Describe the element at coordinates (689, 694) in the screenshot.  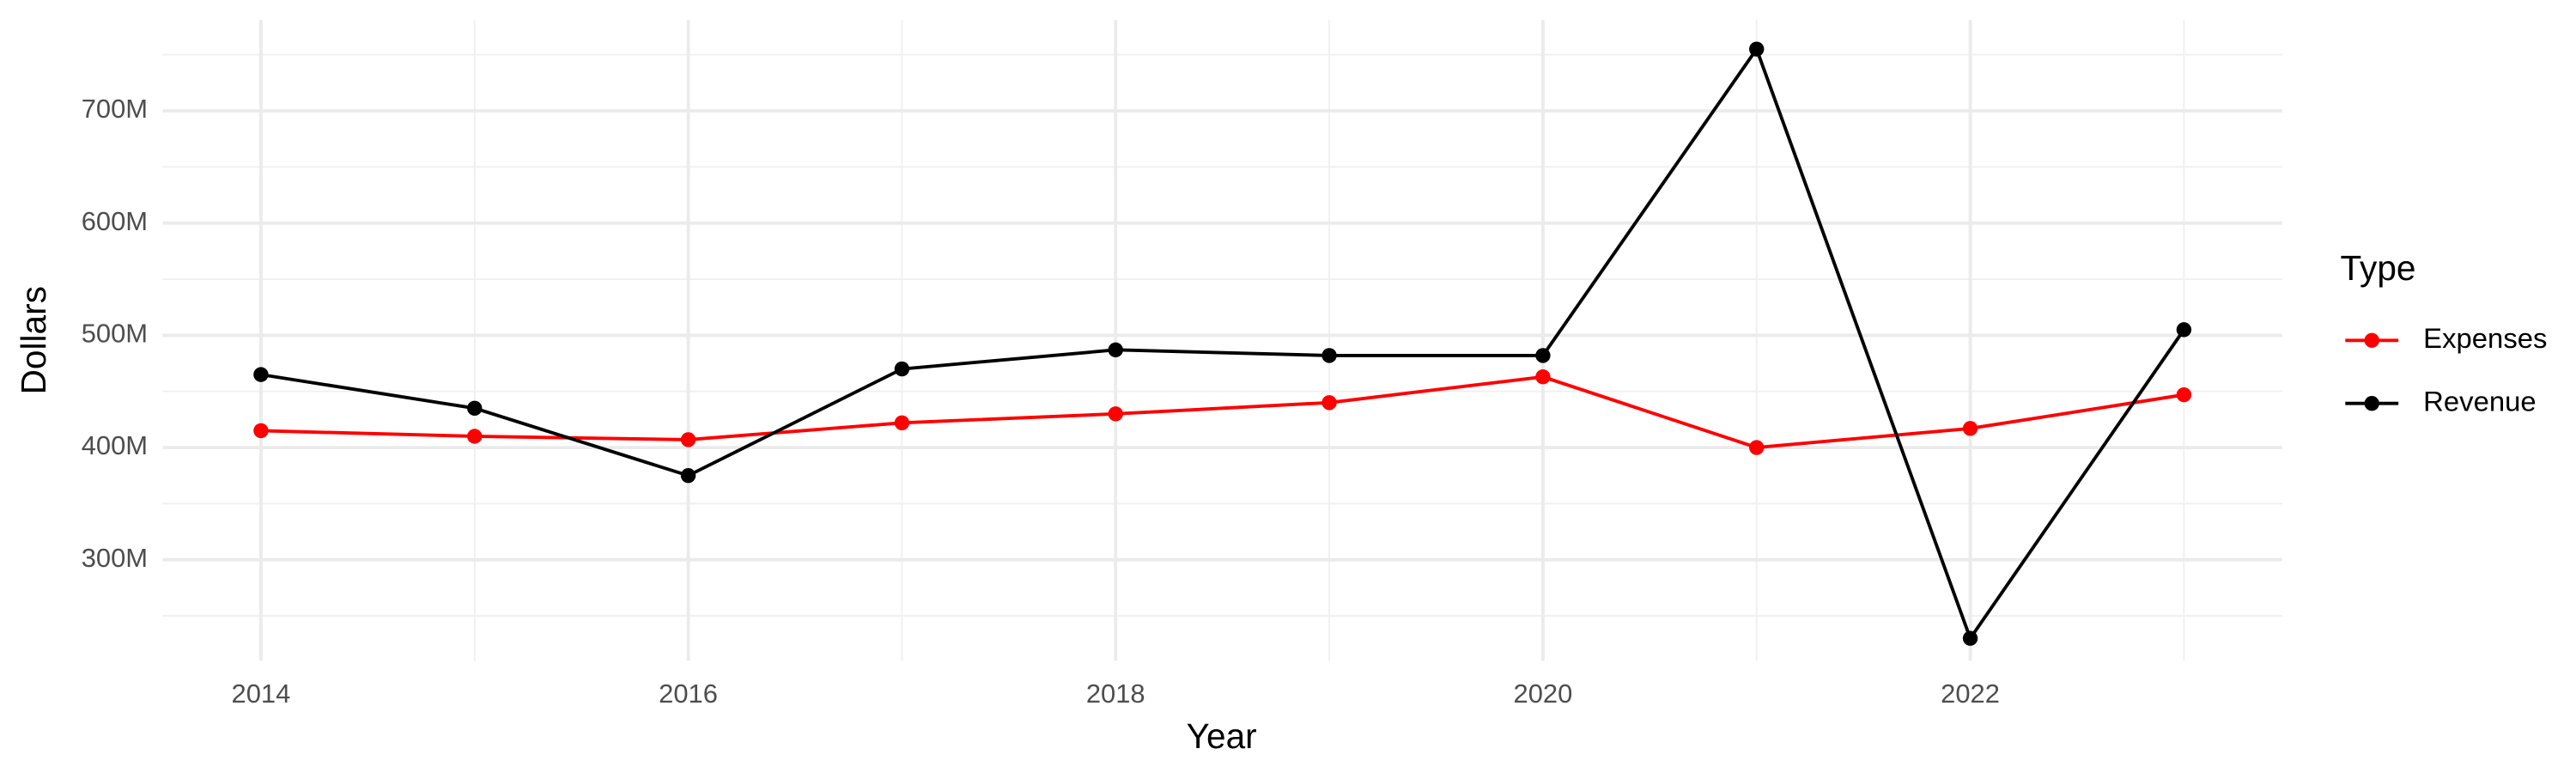
I see `x-tick-label: 2016` at that location.